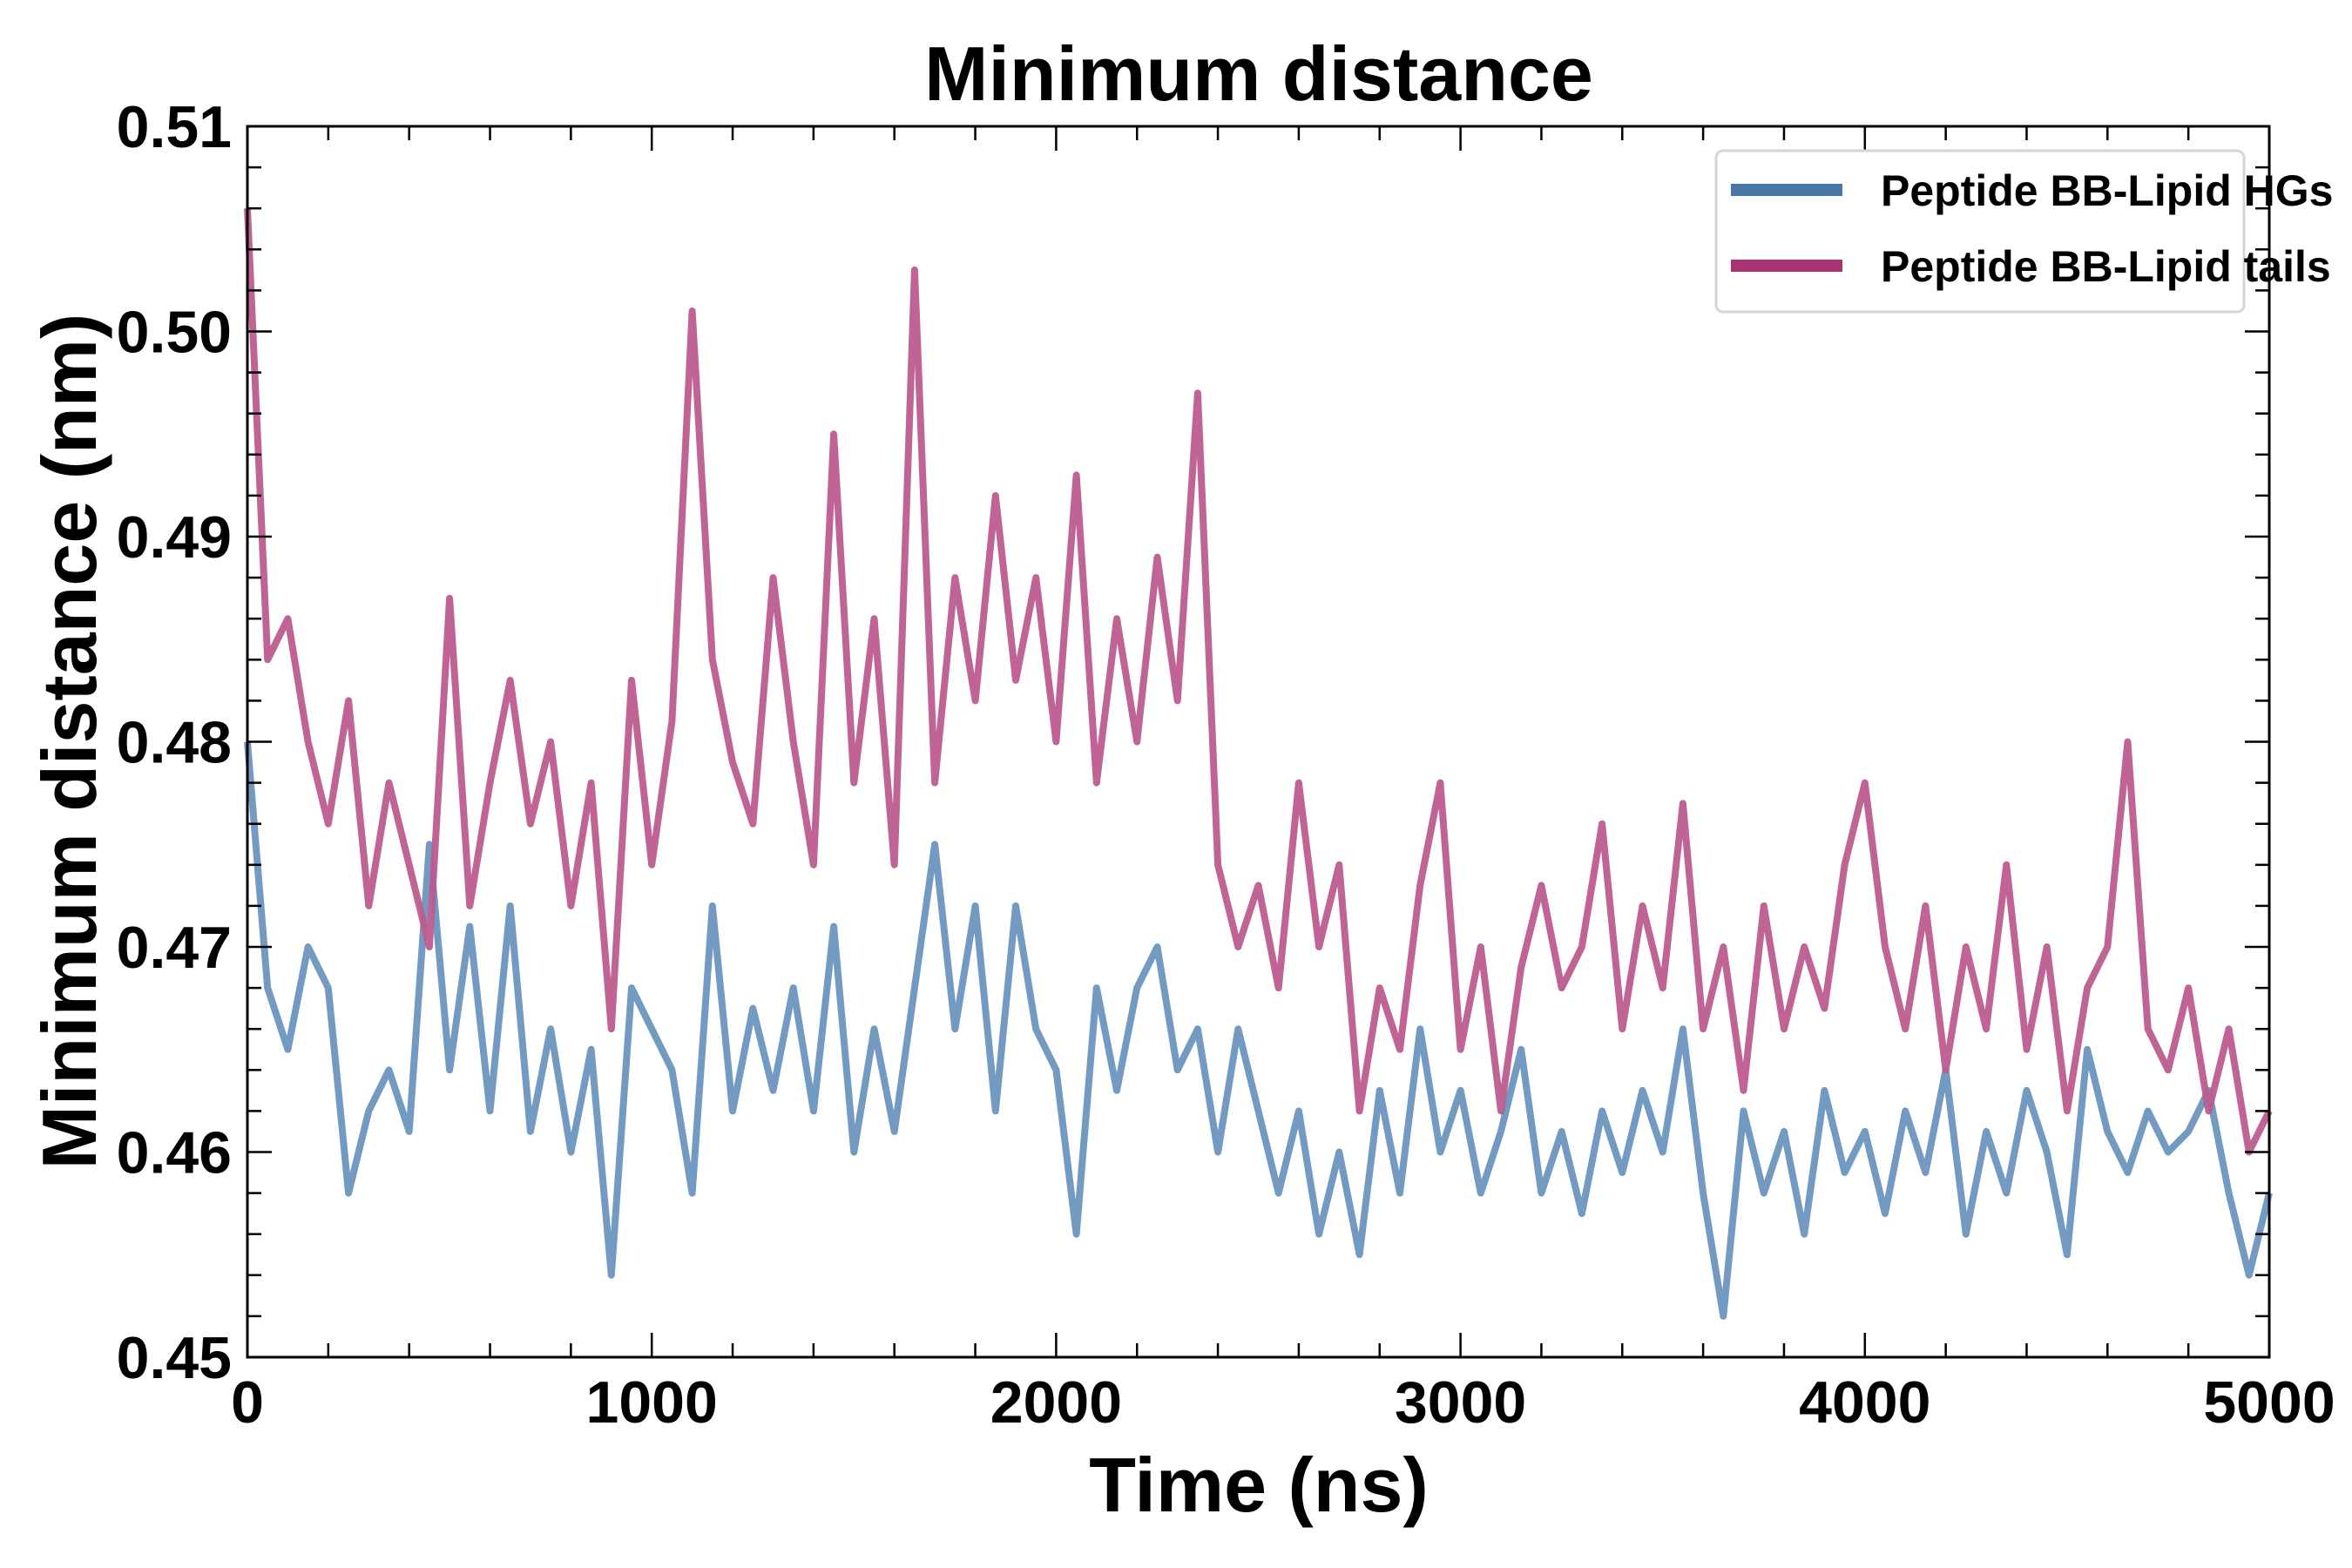 This screenshot has width=2352, height=1568. Describe the element at coordinates (1258, 74) in the screenshot. I see `chart-title: Minimum distance` at that location.